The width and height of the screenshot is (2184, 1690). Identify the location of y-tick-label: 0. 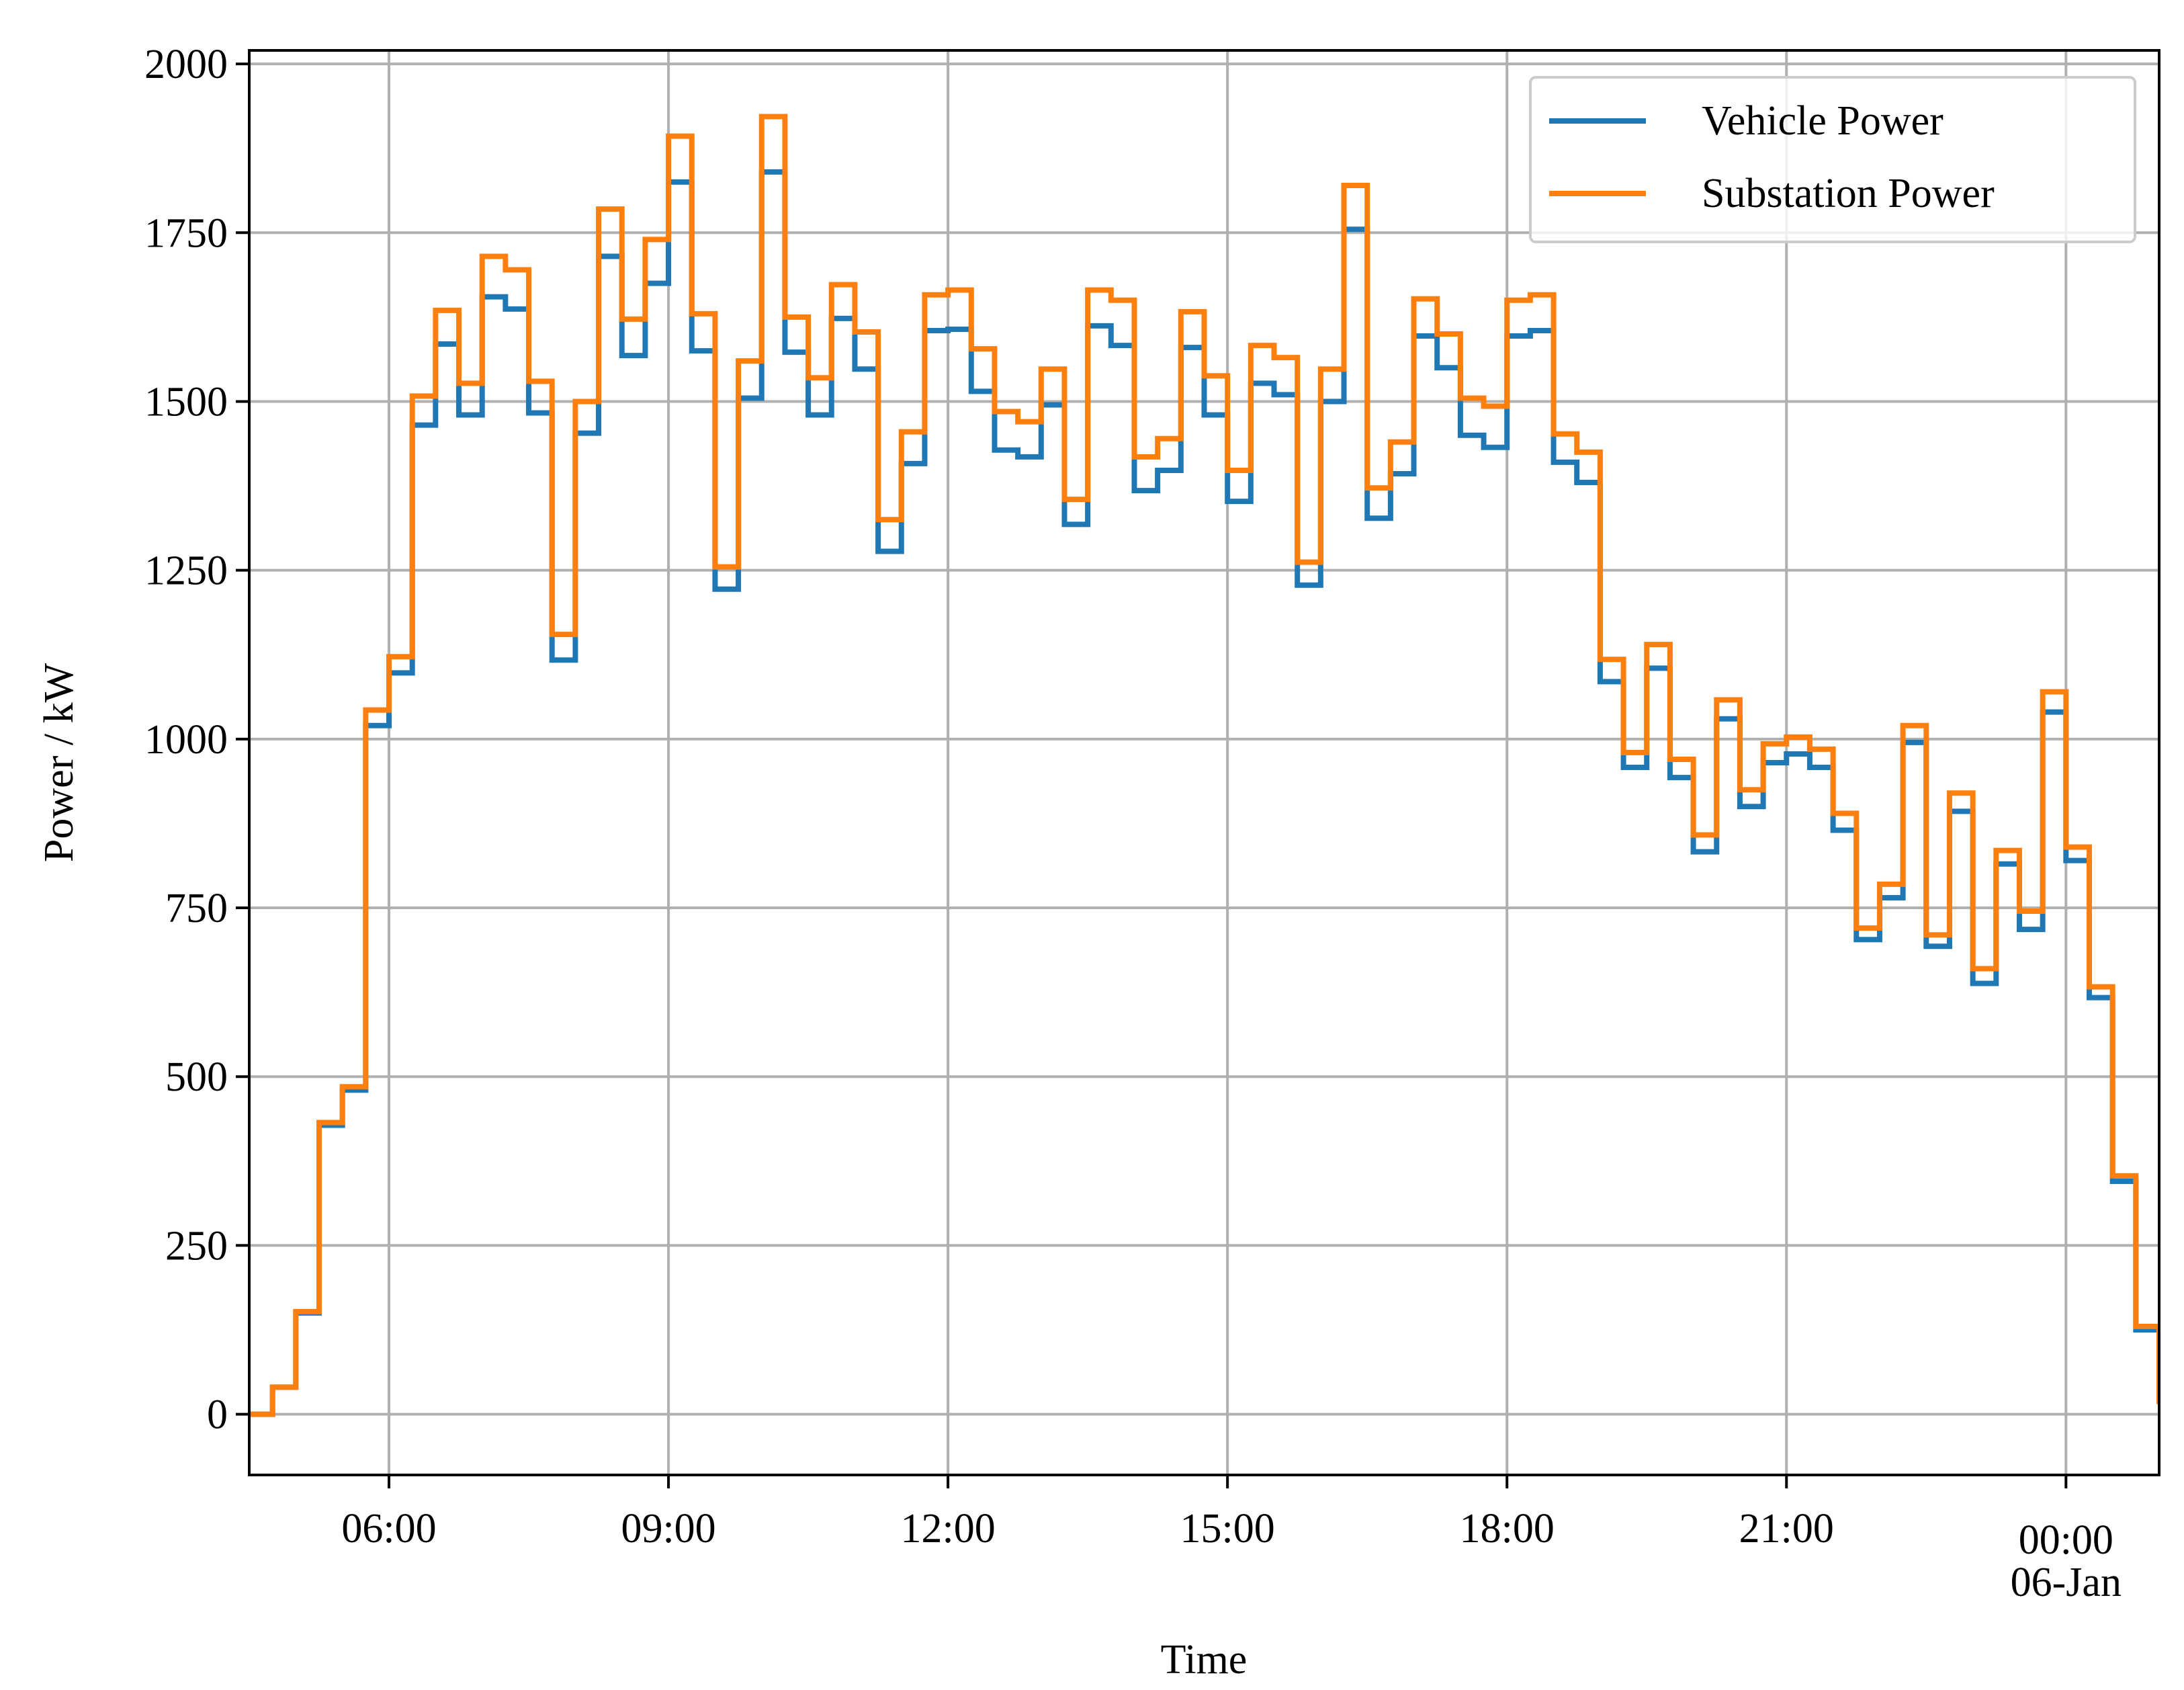
(218, 1415).